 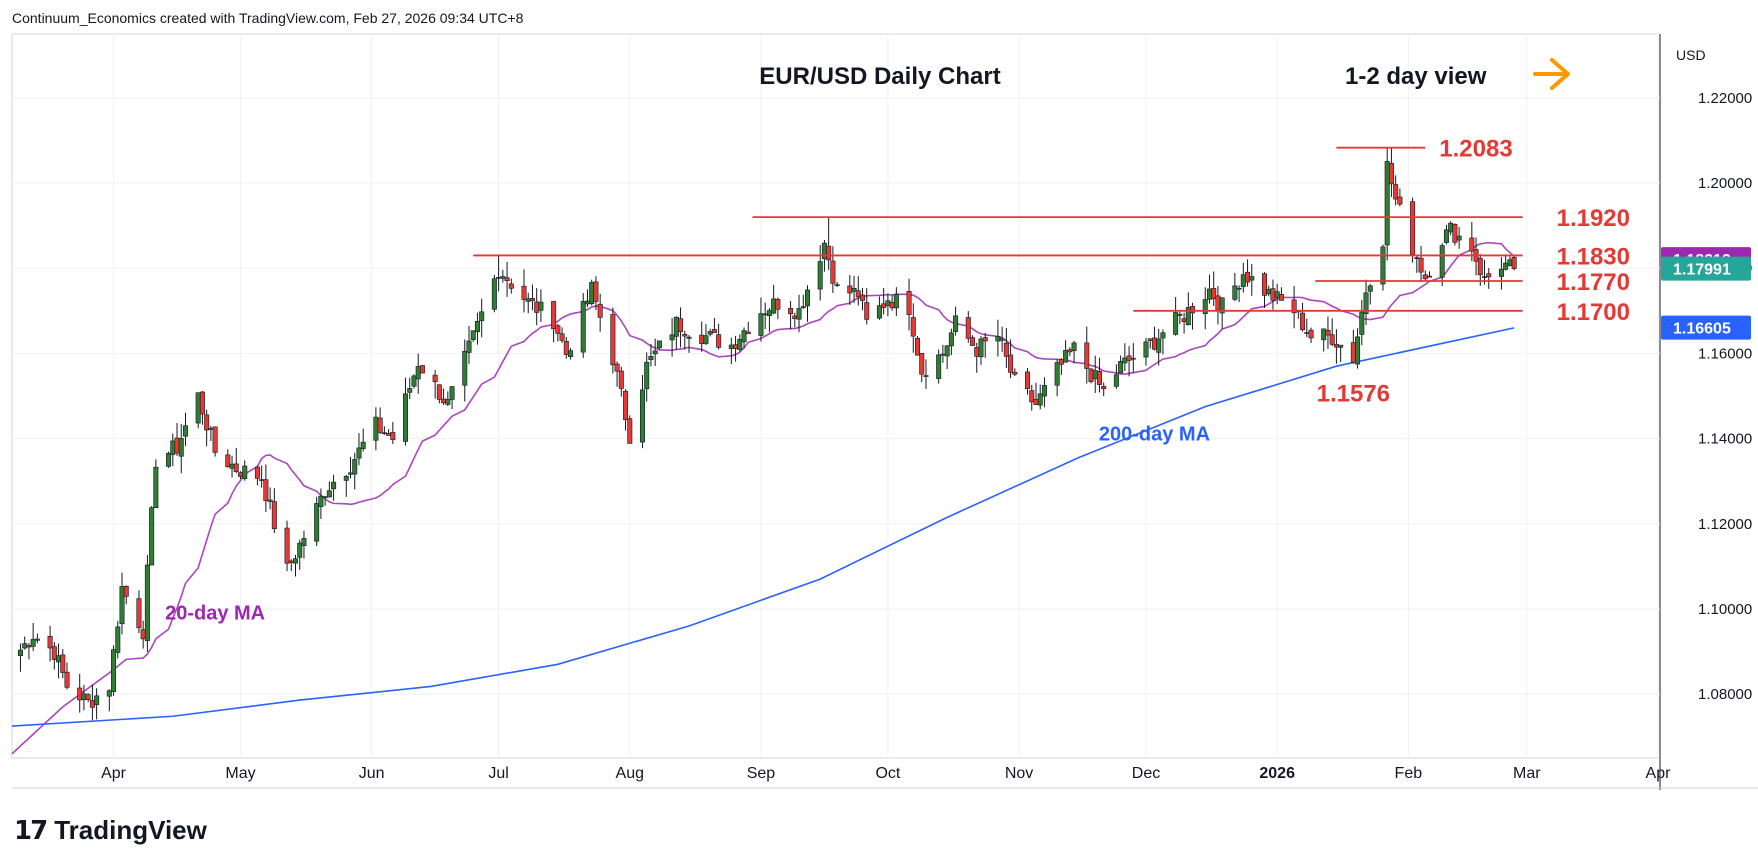 I want to click on currency-label: USD, so click(x=1691, y=55).